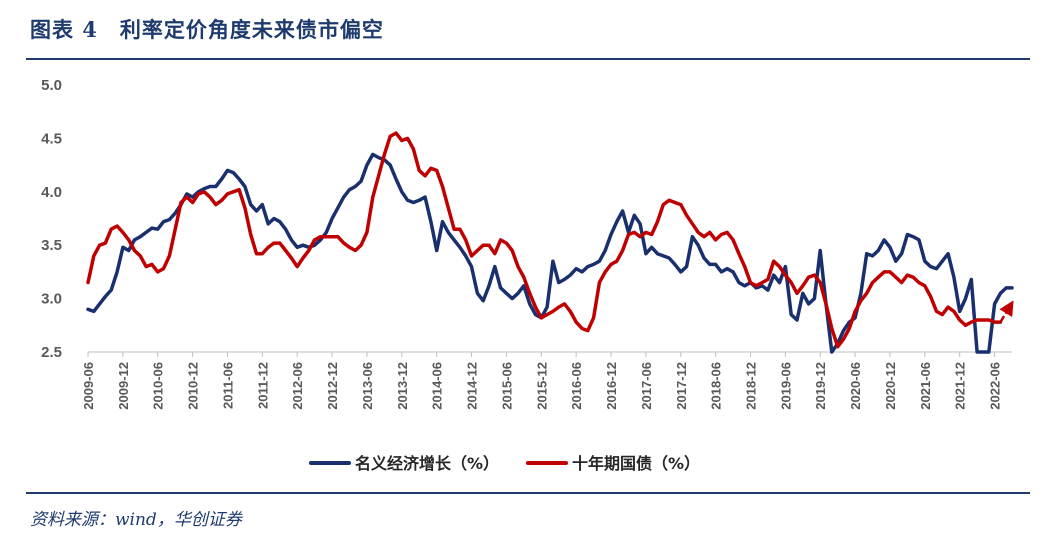 Image resolution: width=1046 pixels, height=549 pixels. Describe the element at coordinates (541, 386) in the screenshot. I see `x-tick-label: 2015-12` at that location.